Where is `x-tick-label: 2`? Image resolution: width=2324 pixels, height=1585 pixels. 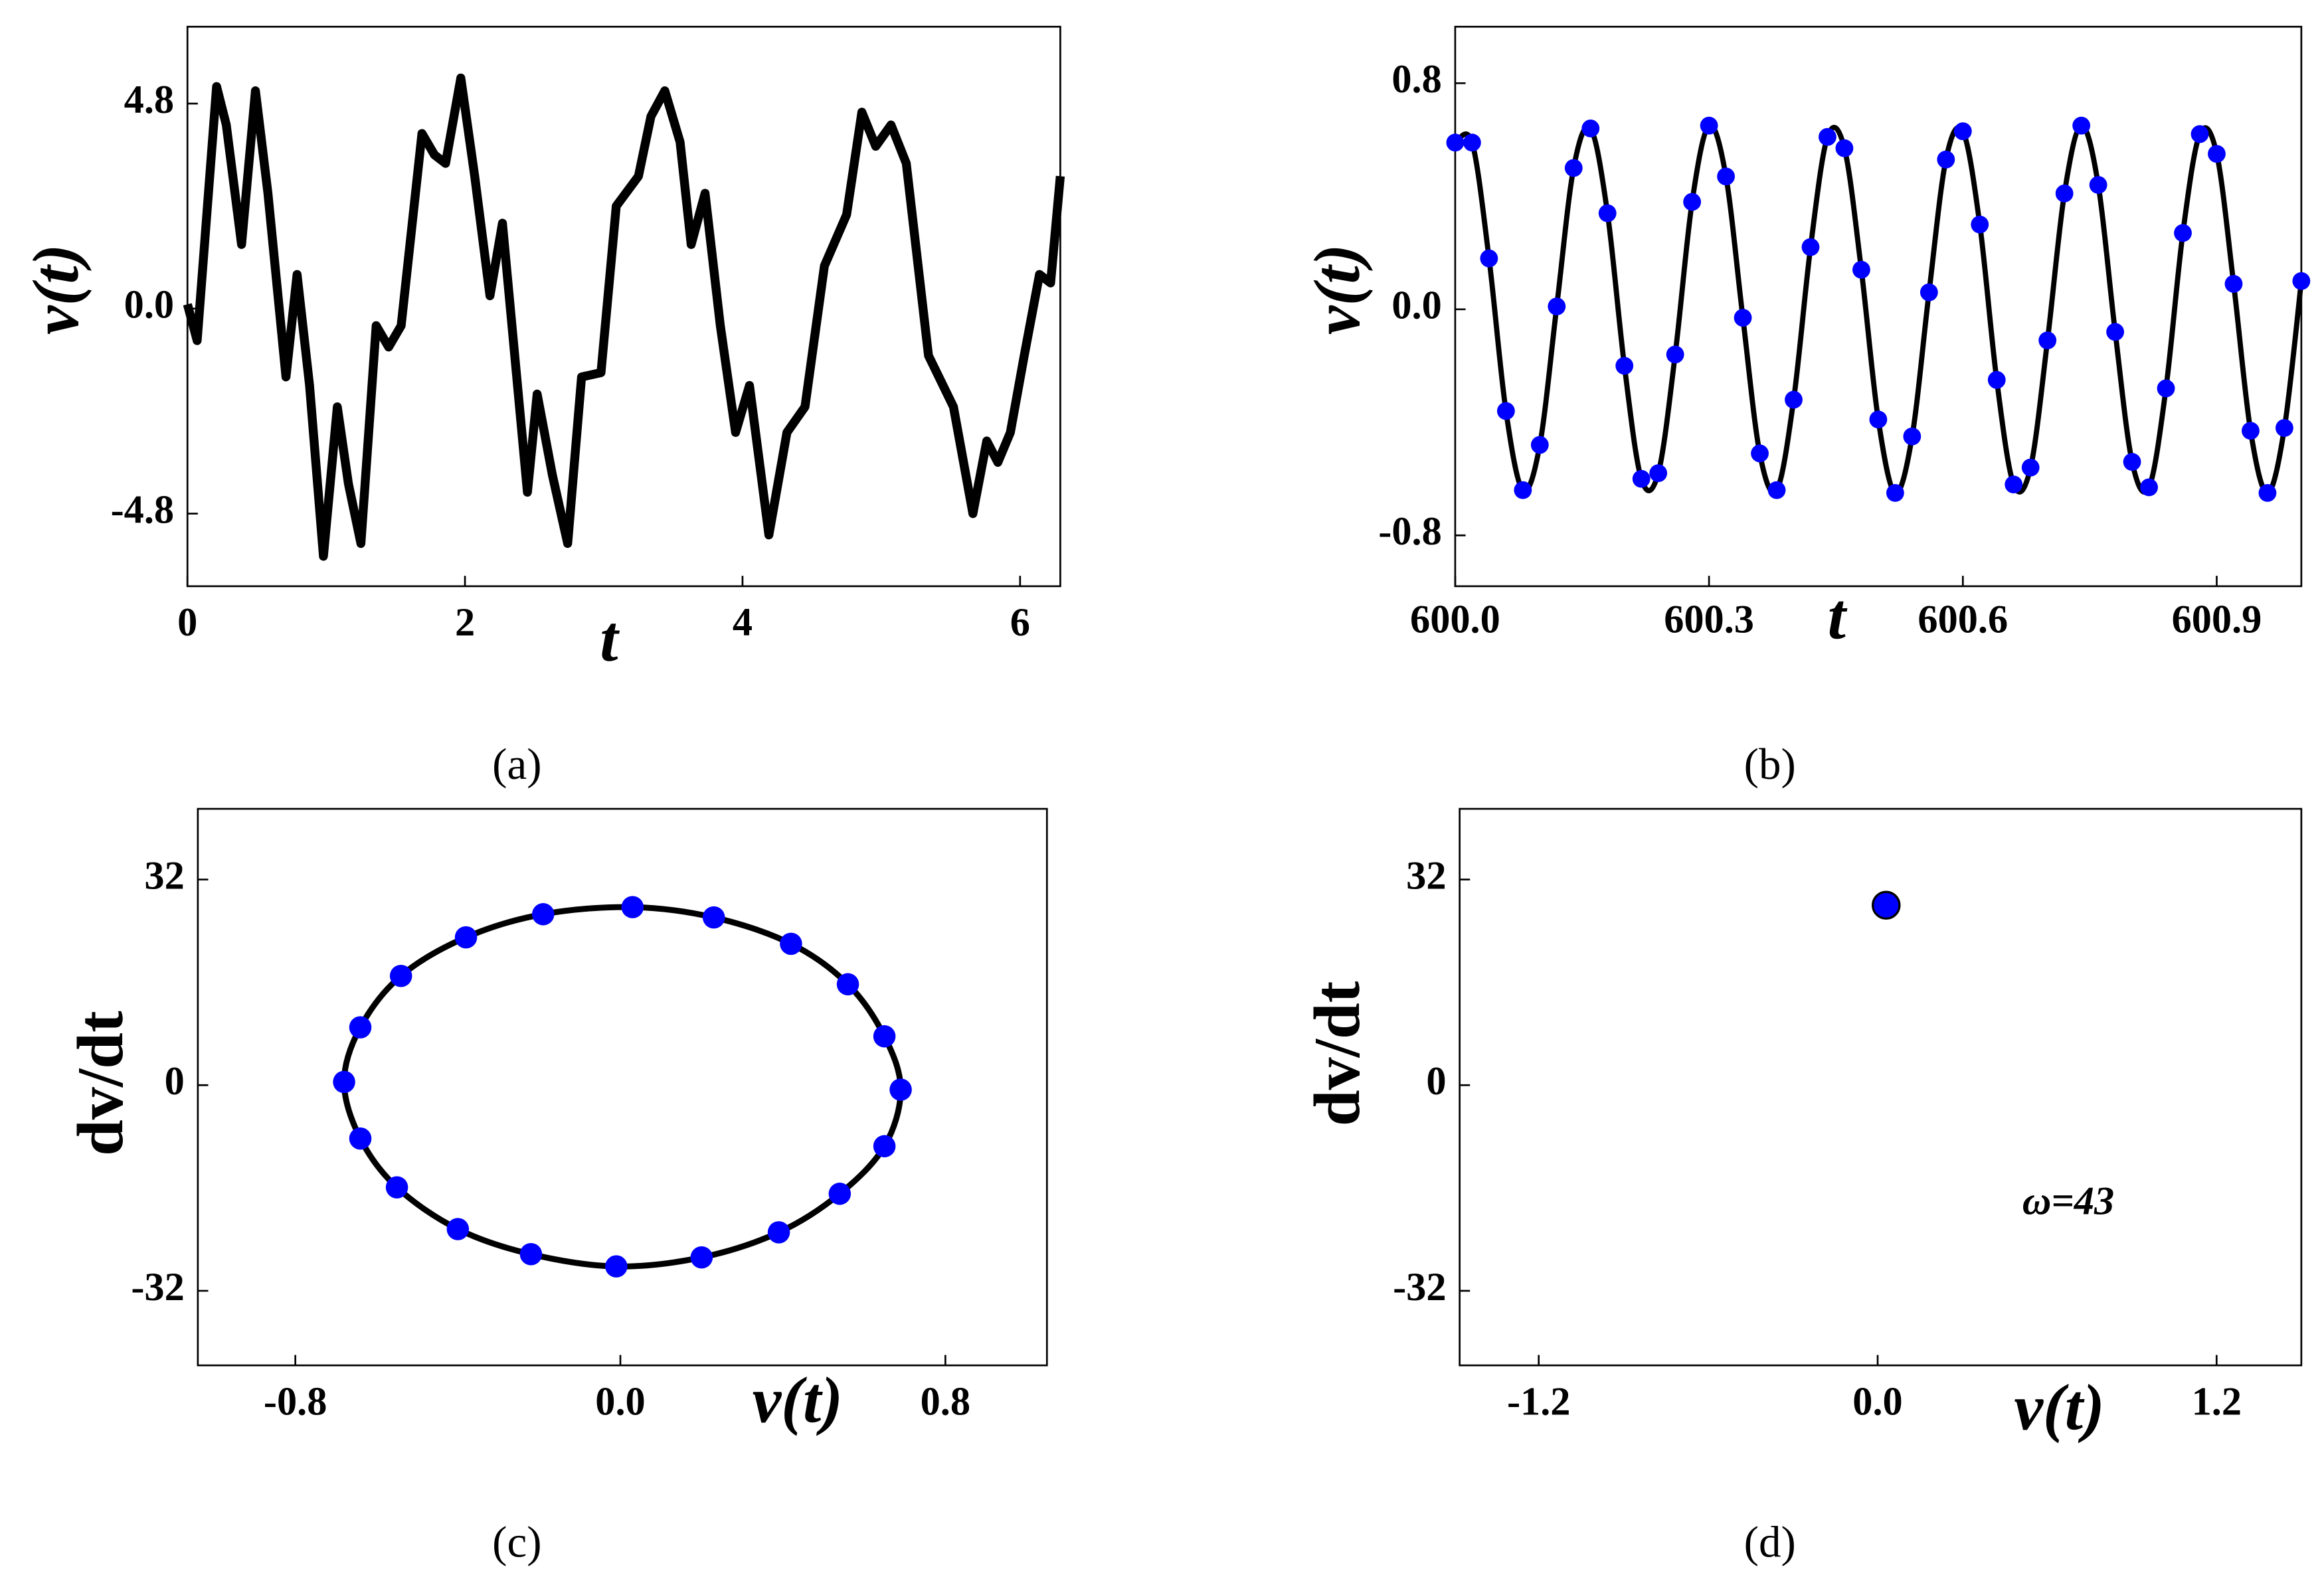 x-tick-label: 2 is located at coordinates (465, 622).